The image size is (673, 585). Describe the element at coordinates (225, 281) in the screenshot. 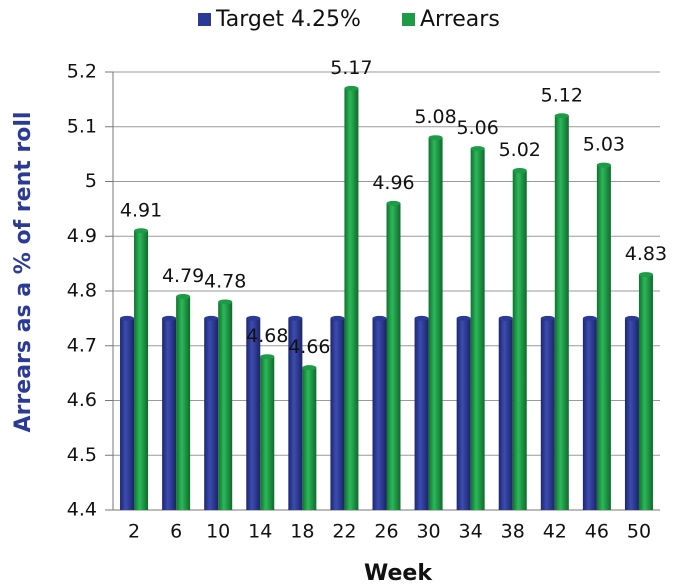

I see `data-label: 4.78` at that location.